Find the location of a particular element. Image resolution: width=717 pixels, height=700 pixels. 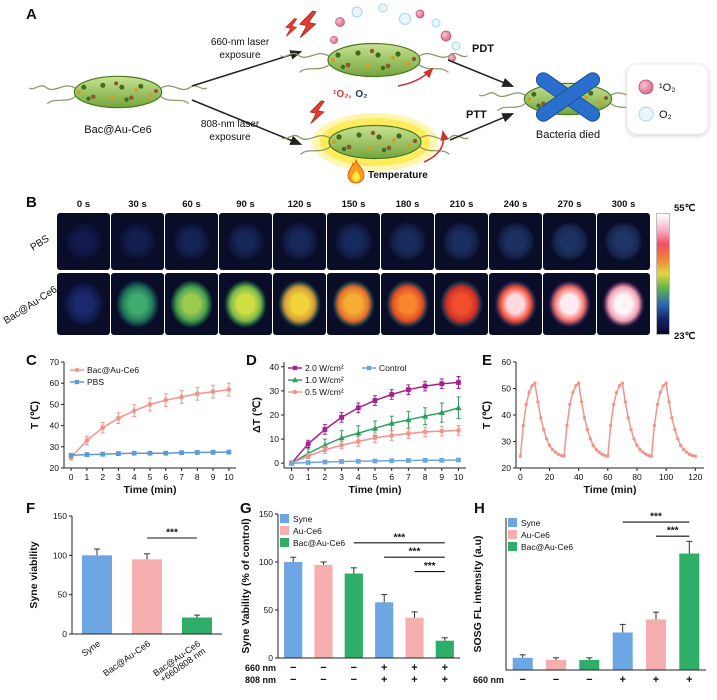

bacteria-died-label: Bacteria died is located at coordinates (568, 135).